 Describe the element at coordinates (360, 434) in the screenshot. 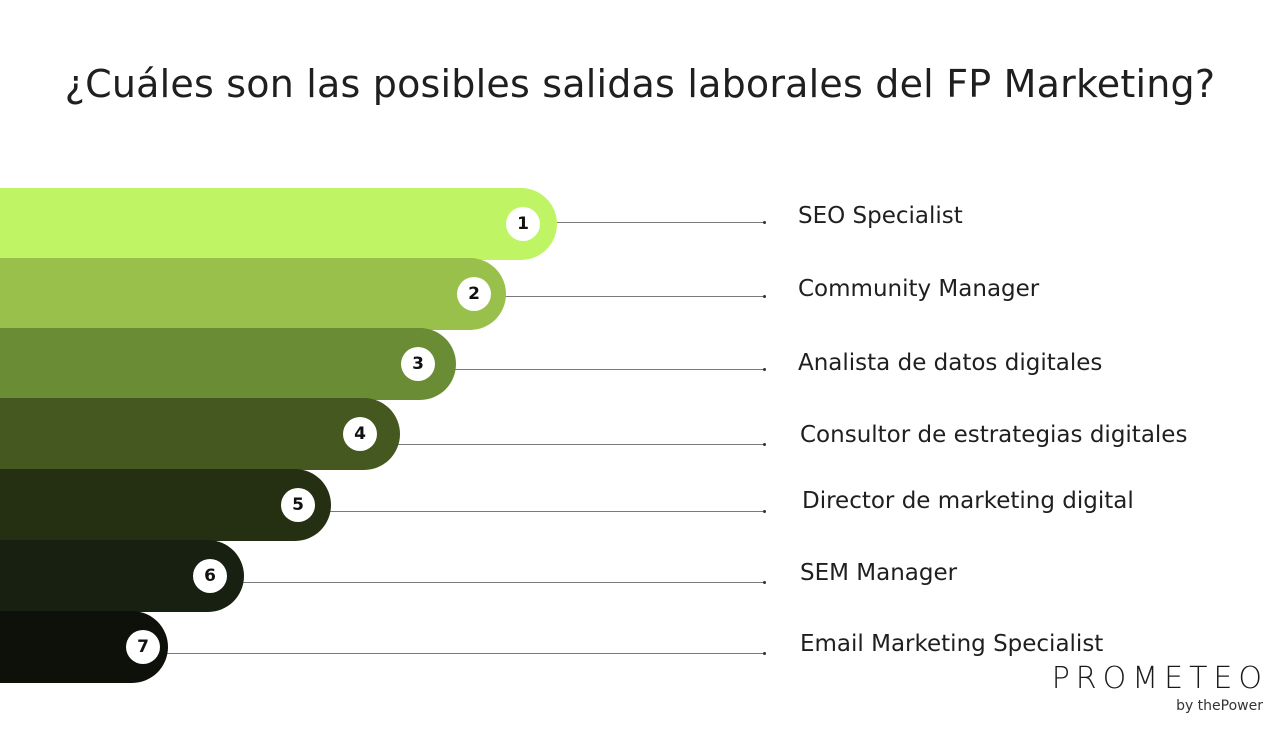

I see `number-badge-4: 4` at that location.